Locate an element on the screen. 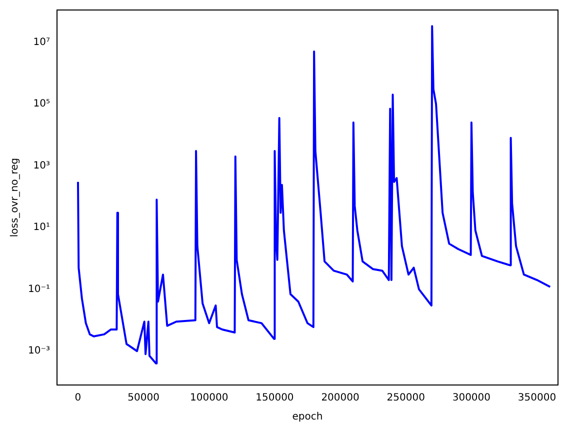  x-tick-label: 0 is located at coordinates (78, 398).